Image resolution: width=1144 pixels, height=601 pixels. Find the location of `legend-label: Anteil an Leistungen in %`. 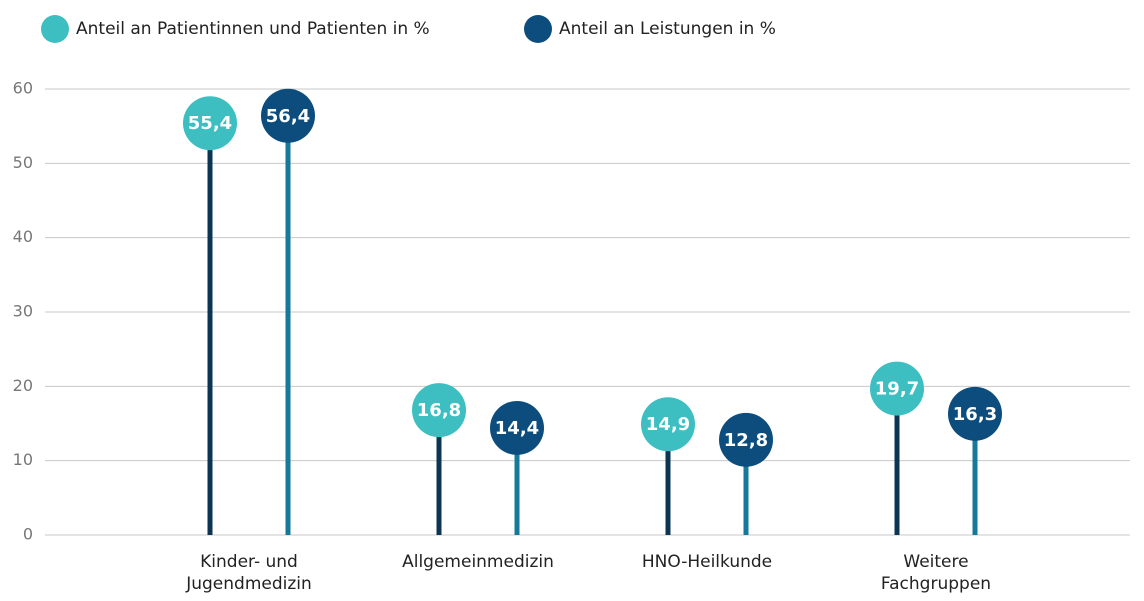

legend-label: Anteil an Leistungen in % is located at coordinates (667, 29).